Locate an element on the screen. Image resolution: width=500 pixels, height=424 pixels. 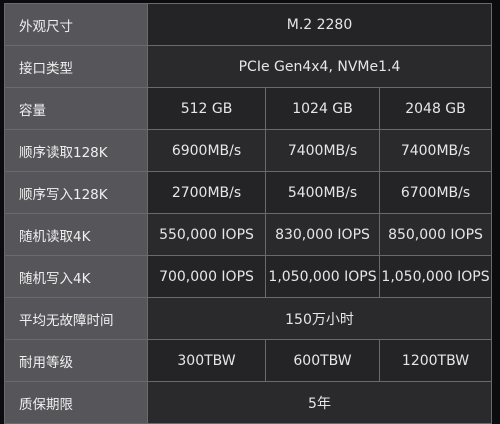
table-row-seq-write: 顺序写入128K 2700MB/s 5400MB/s 6700MB/s is located at coordinates (248, 192).